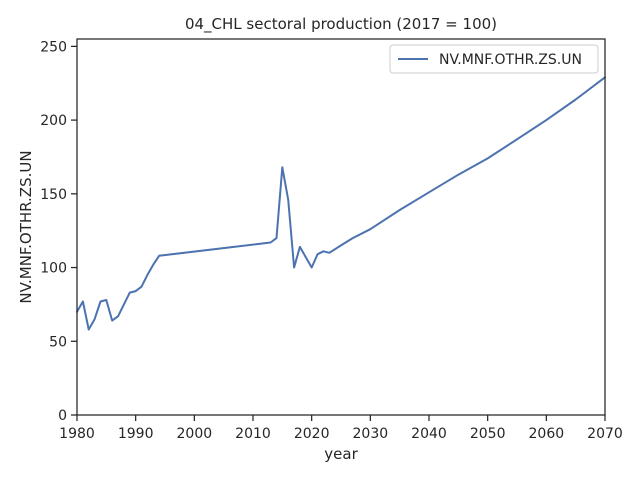 This screenshot has height=480, width=640. I want to click on legend-box, so click(494, 59).